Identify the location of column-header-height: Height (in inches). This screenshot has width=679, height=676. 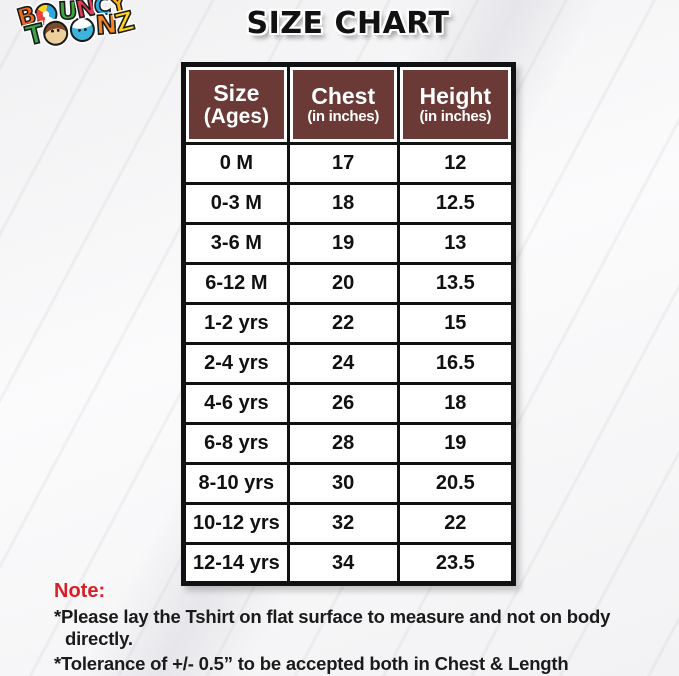
(456, 104).